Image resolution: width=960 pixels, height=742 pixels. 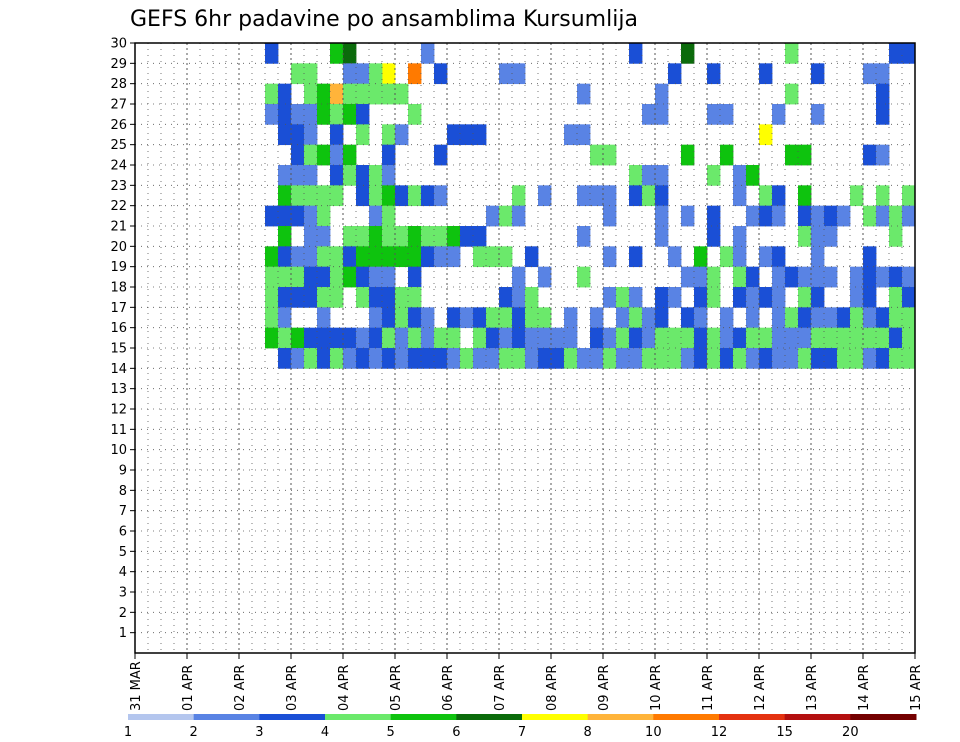 What do you see at coordinates (259, 732) in the screenshot?
I see `colorbar-label: 3` at bounding box center [259, 732].